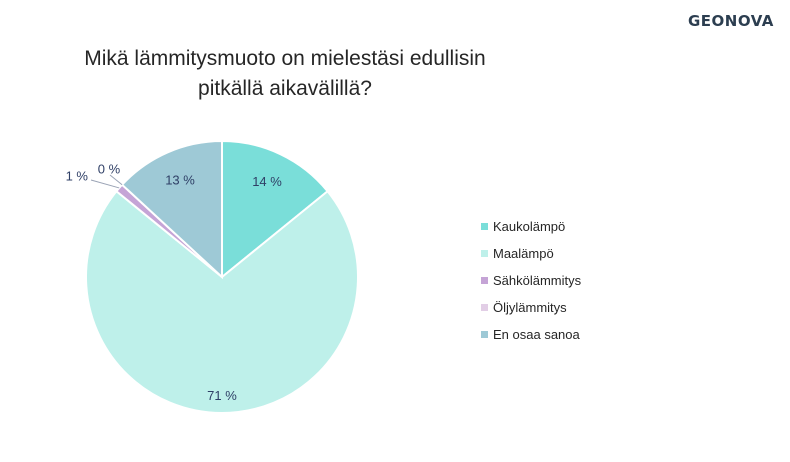  I want to click on legend-label-oljylammitys: Öljylämmitys, so click(530, 307).